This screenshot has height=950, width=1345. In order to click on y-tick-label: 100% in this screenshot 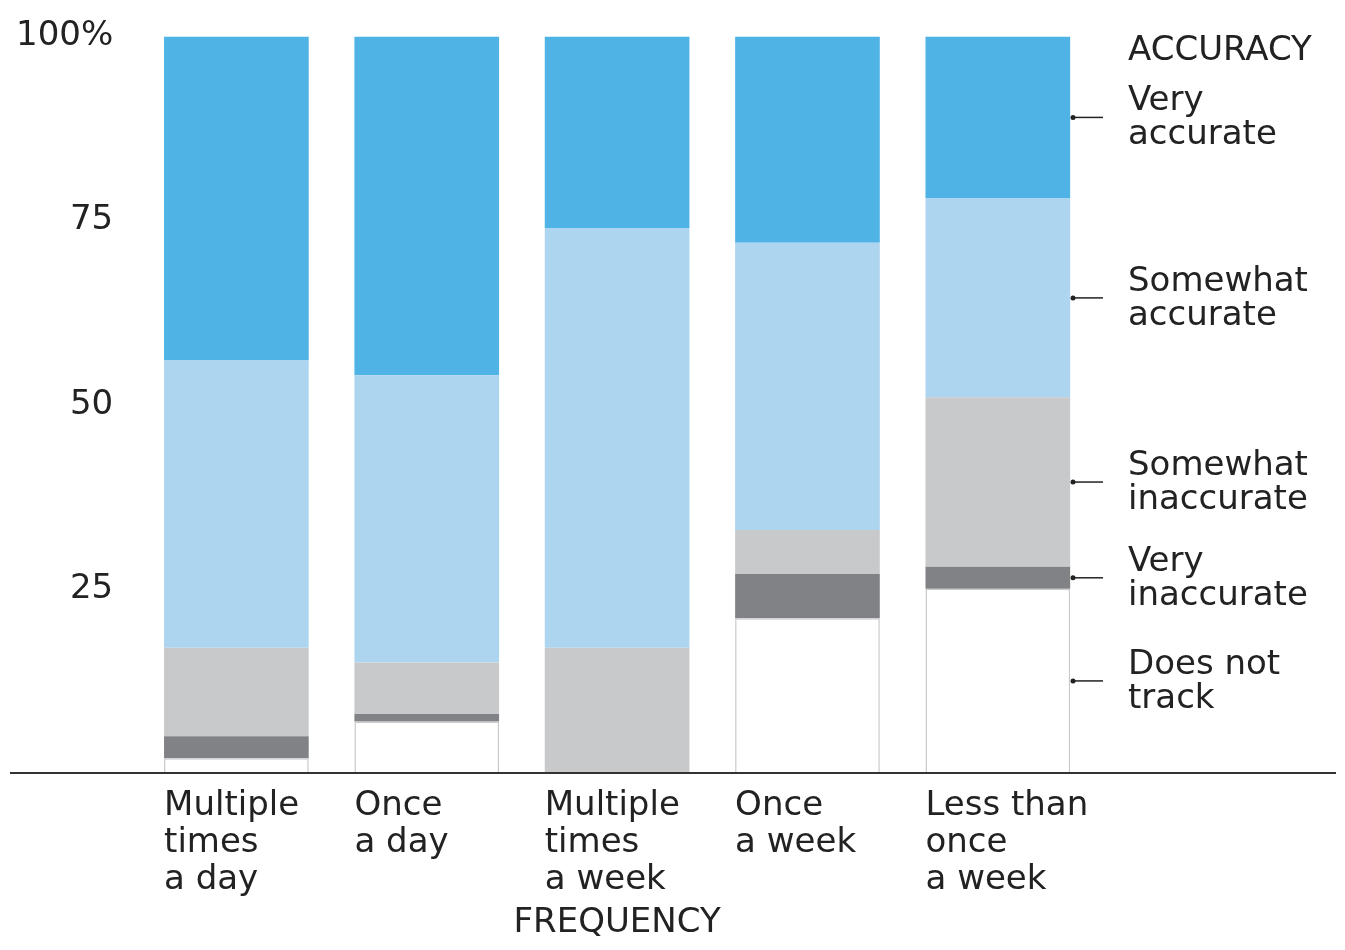, I will do `click(65, 33)`.